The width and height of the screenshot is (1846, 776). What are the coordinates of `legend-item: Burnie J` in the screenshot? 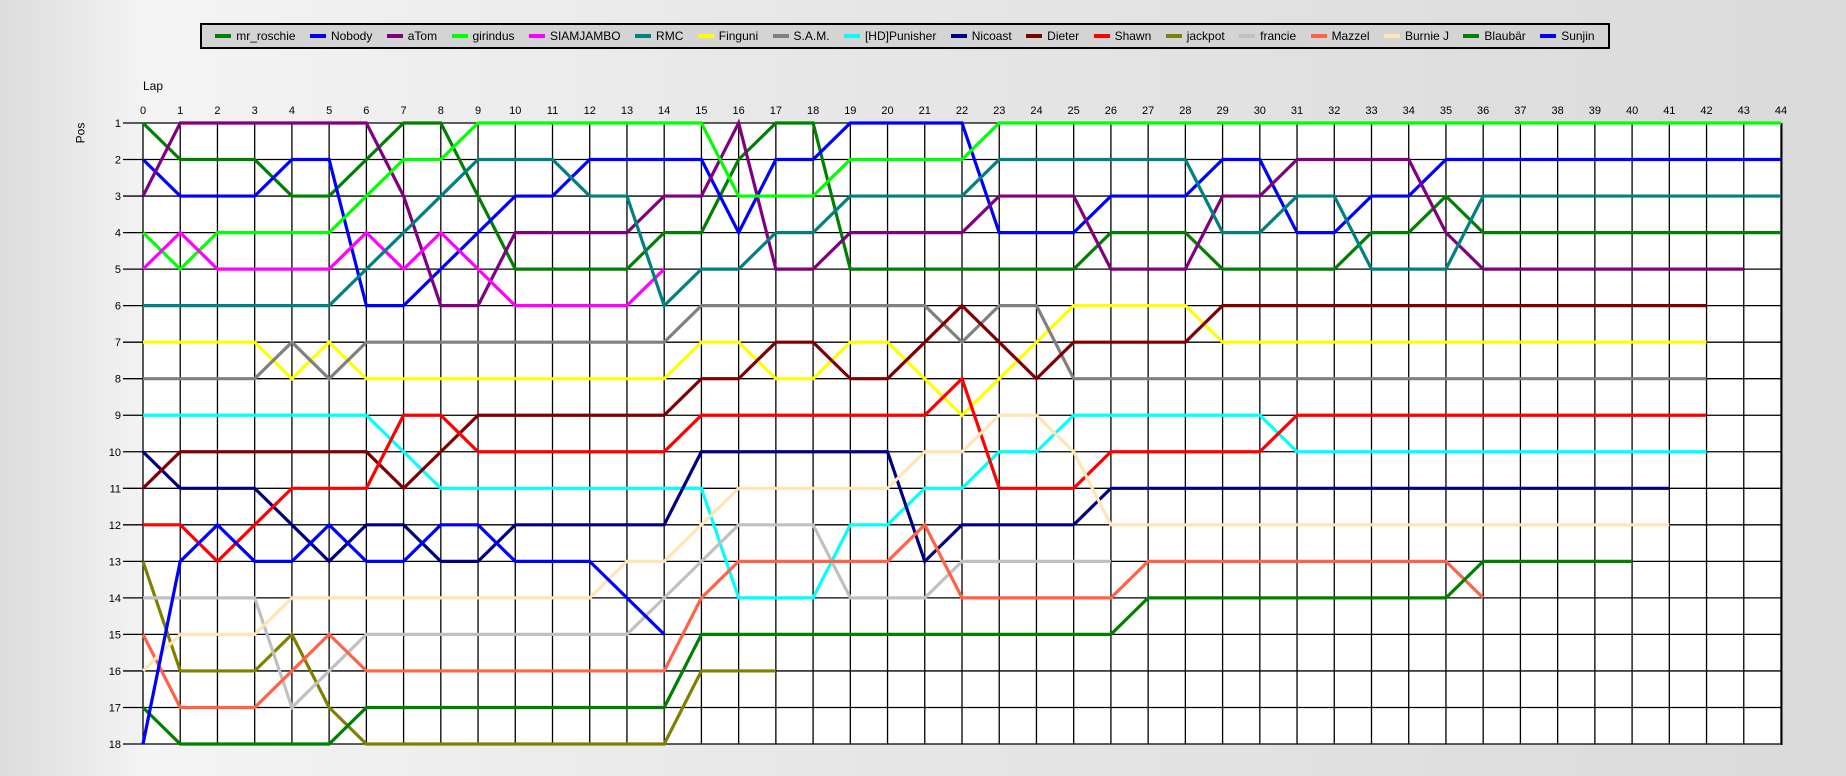 It's located at (1416, 36).